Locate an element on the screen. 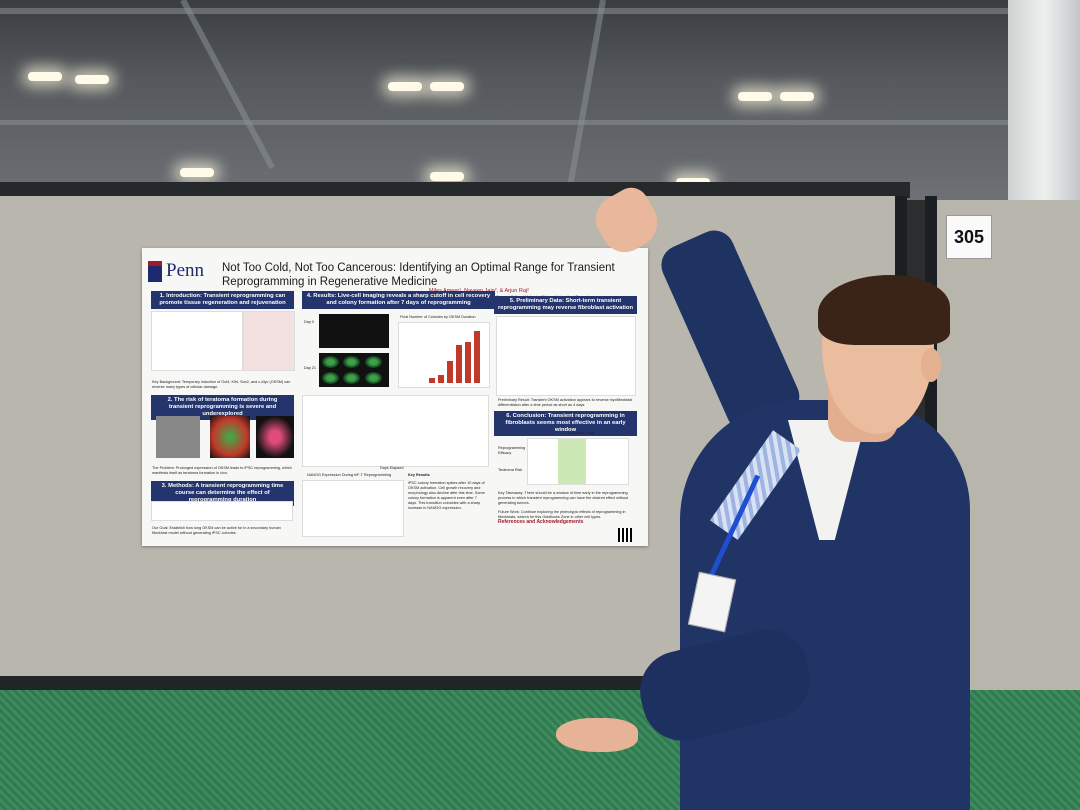  figure-teratoma-stain is located at coordinates (230, 437).